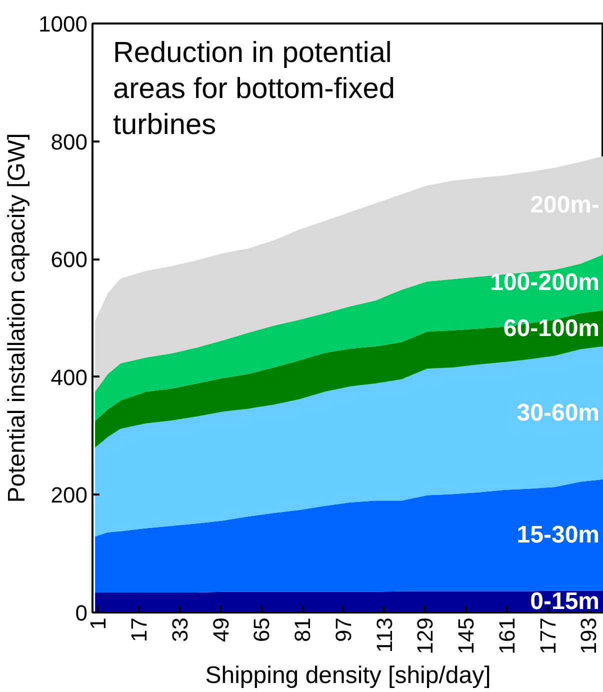 Image resolution: width=603 pixels, height=692 pixels. What do you see at coordinates (98, 623) in the screenshot?
I see `x-tick-label: 1` at bounding box center [98, 623].